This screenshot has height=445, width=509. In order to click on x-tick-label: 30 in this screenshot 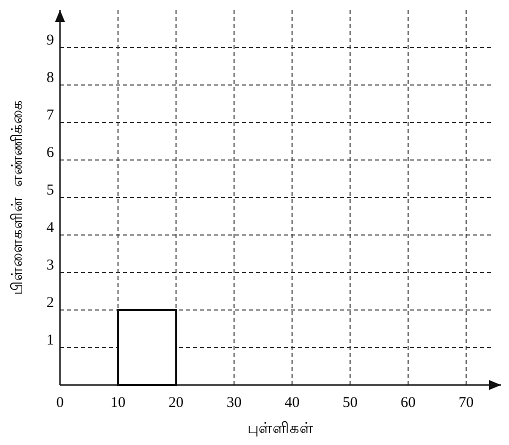, I will do `click(234, 403)`.